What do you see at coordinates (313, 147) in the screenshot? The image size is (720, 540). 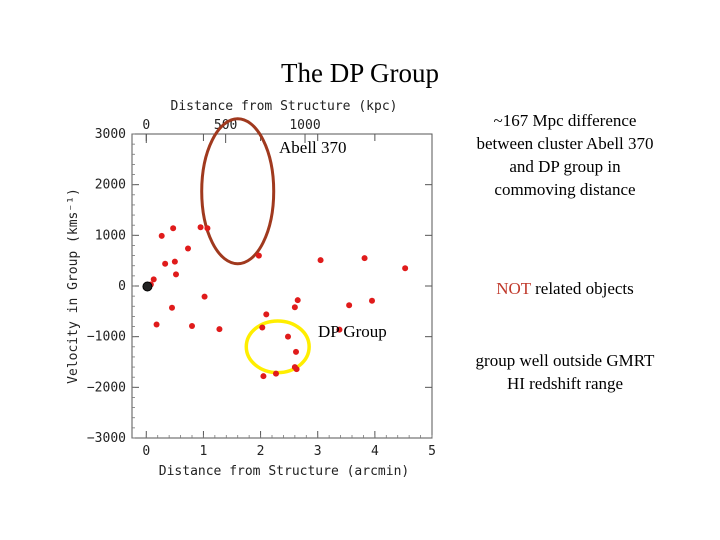 I see `abell-370-label: Abell 370` at bounding box center [313, 147].